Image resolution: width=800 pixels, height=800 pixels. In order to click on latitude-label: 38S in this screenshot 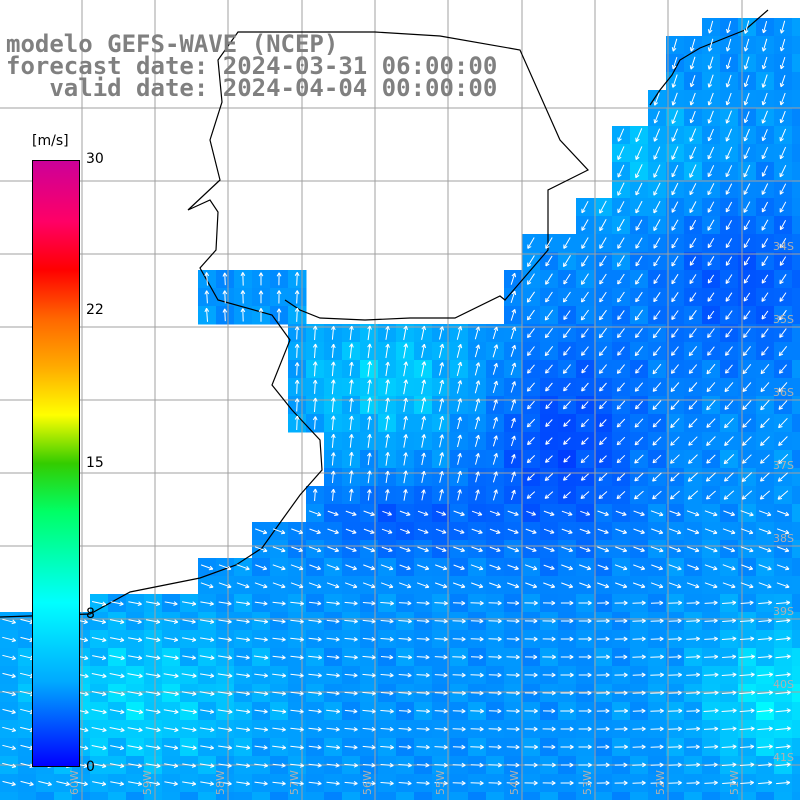, I will do `click(783, 538)`.